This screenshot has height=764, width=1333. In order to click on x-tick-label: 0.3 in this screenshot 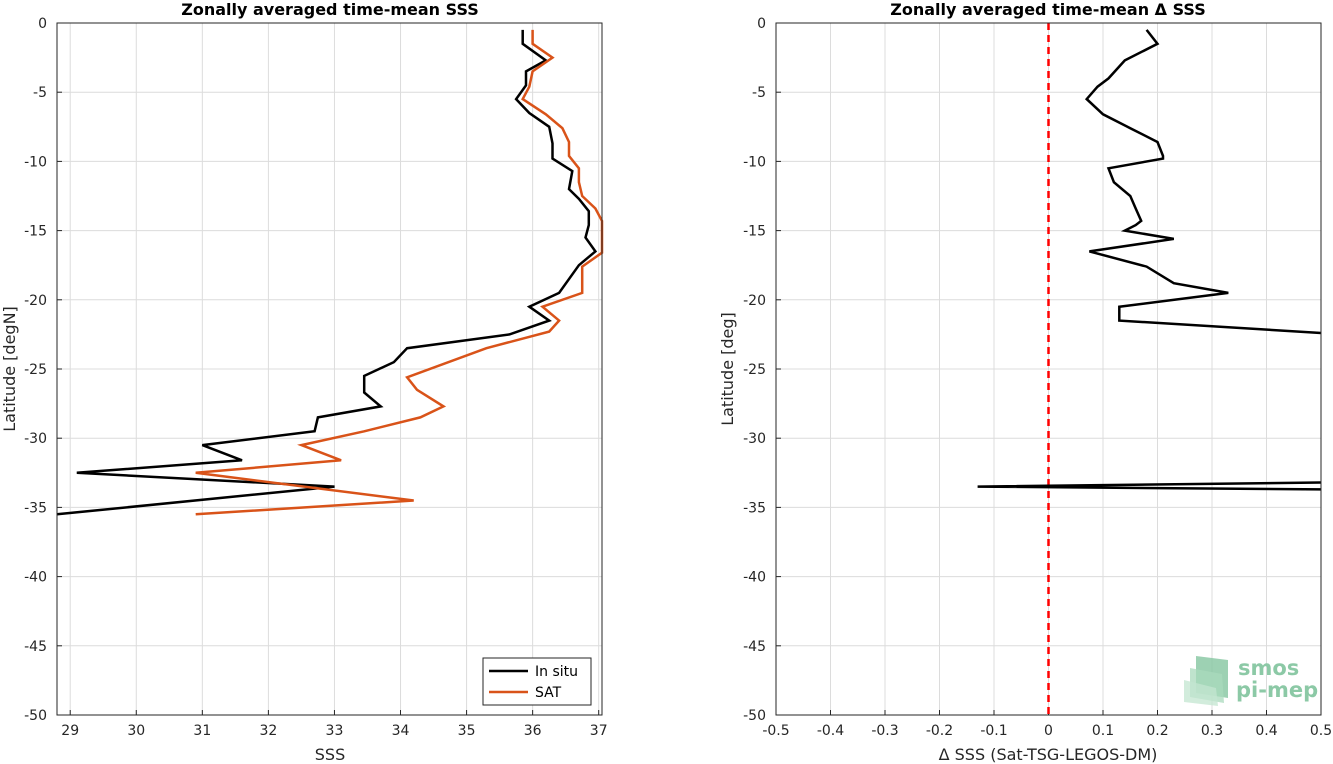, I will do `click(1212, 731)`.